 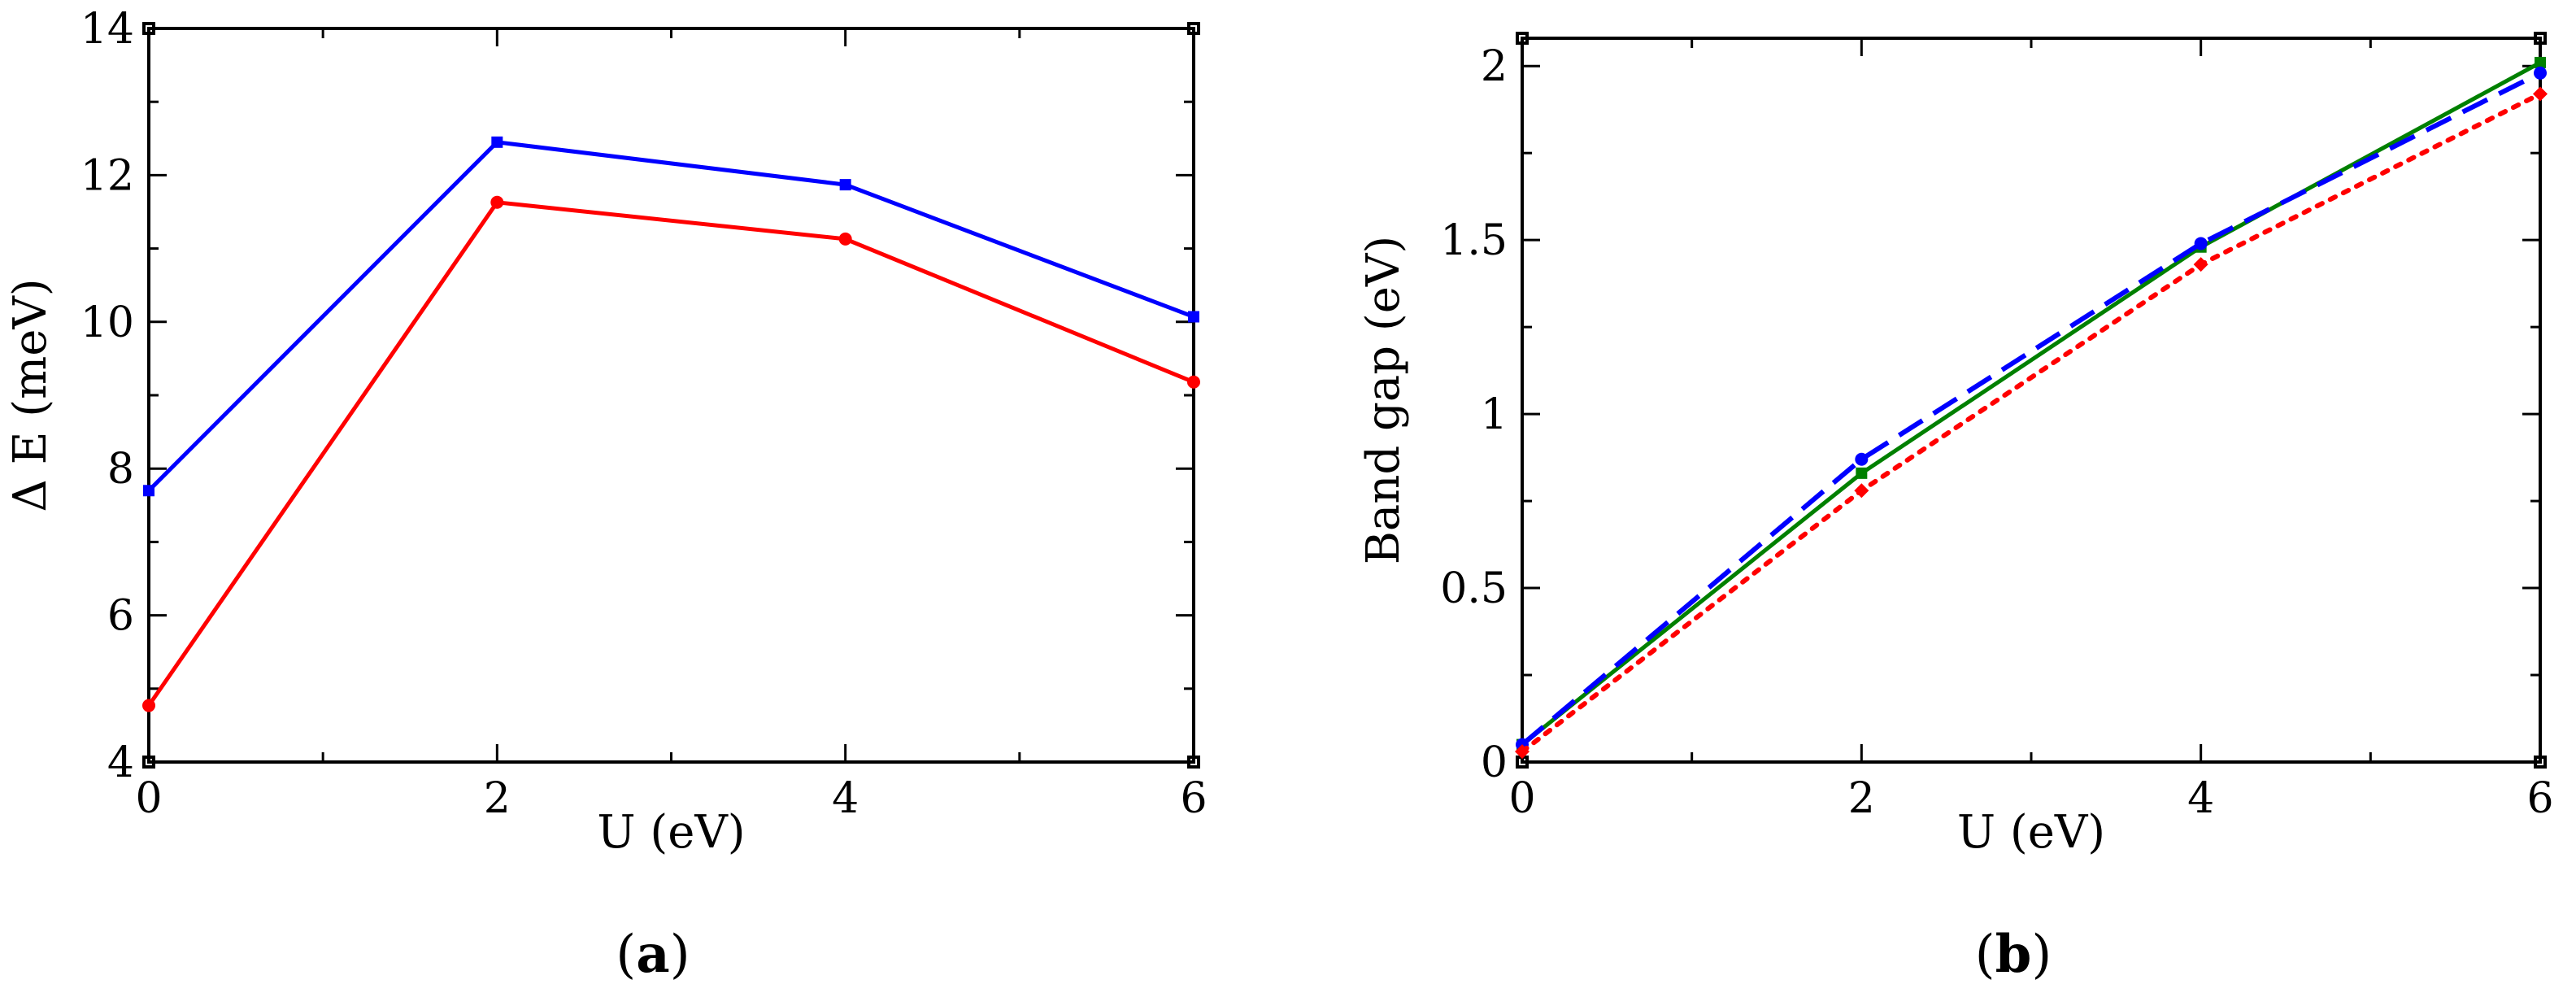 What do you see at coordinates (121, 763) in the screenshot?
I see `chart-a-y-tick-label: 4` at bounding box center [121, 763].